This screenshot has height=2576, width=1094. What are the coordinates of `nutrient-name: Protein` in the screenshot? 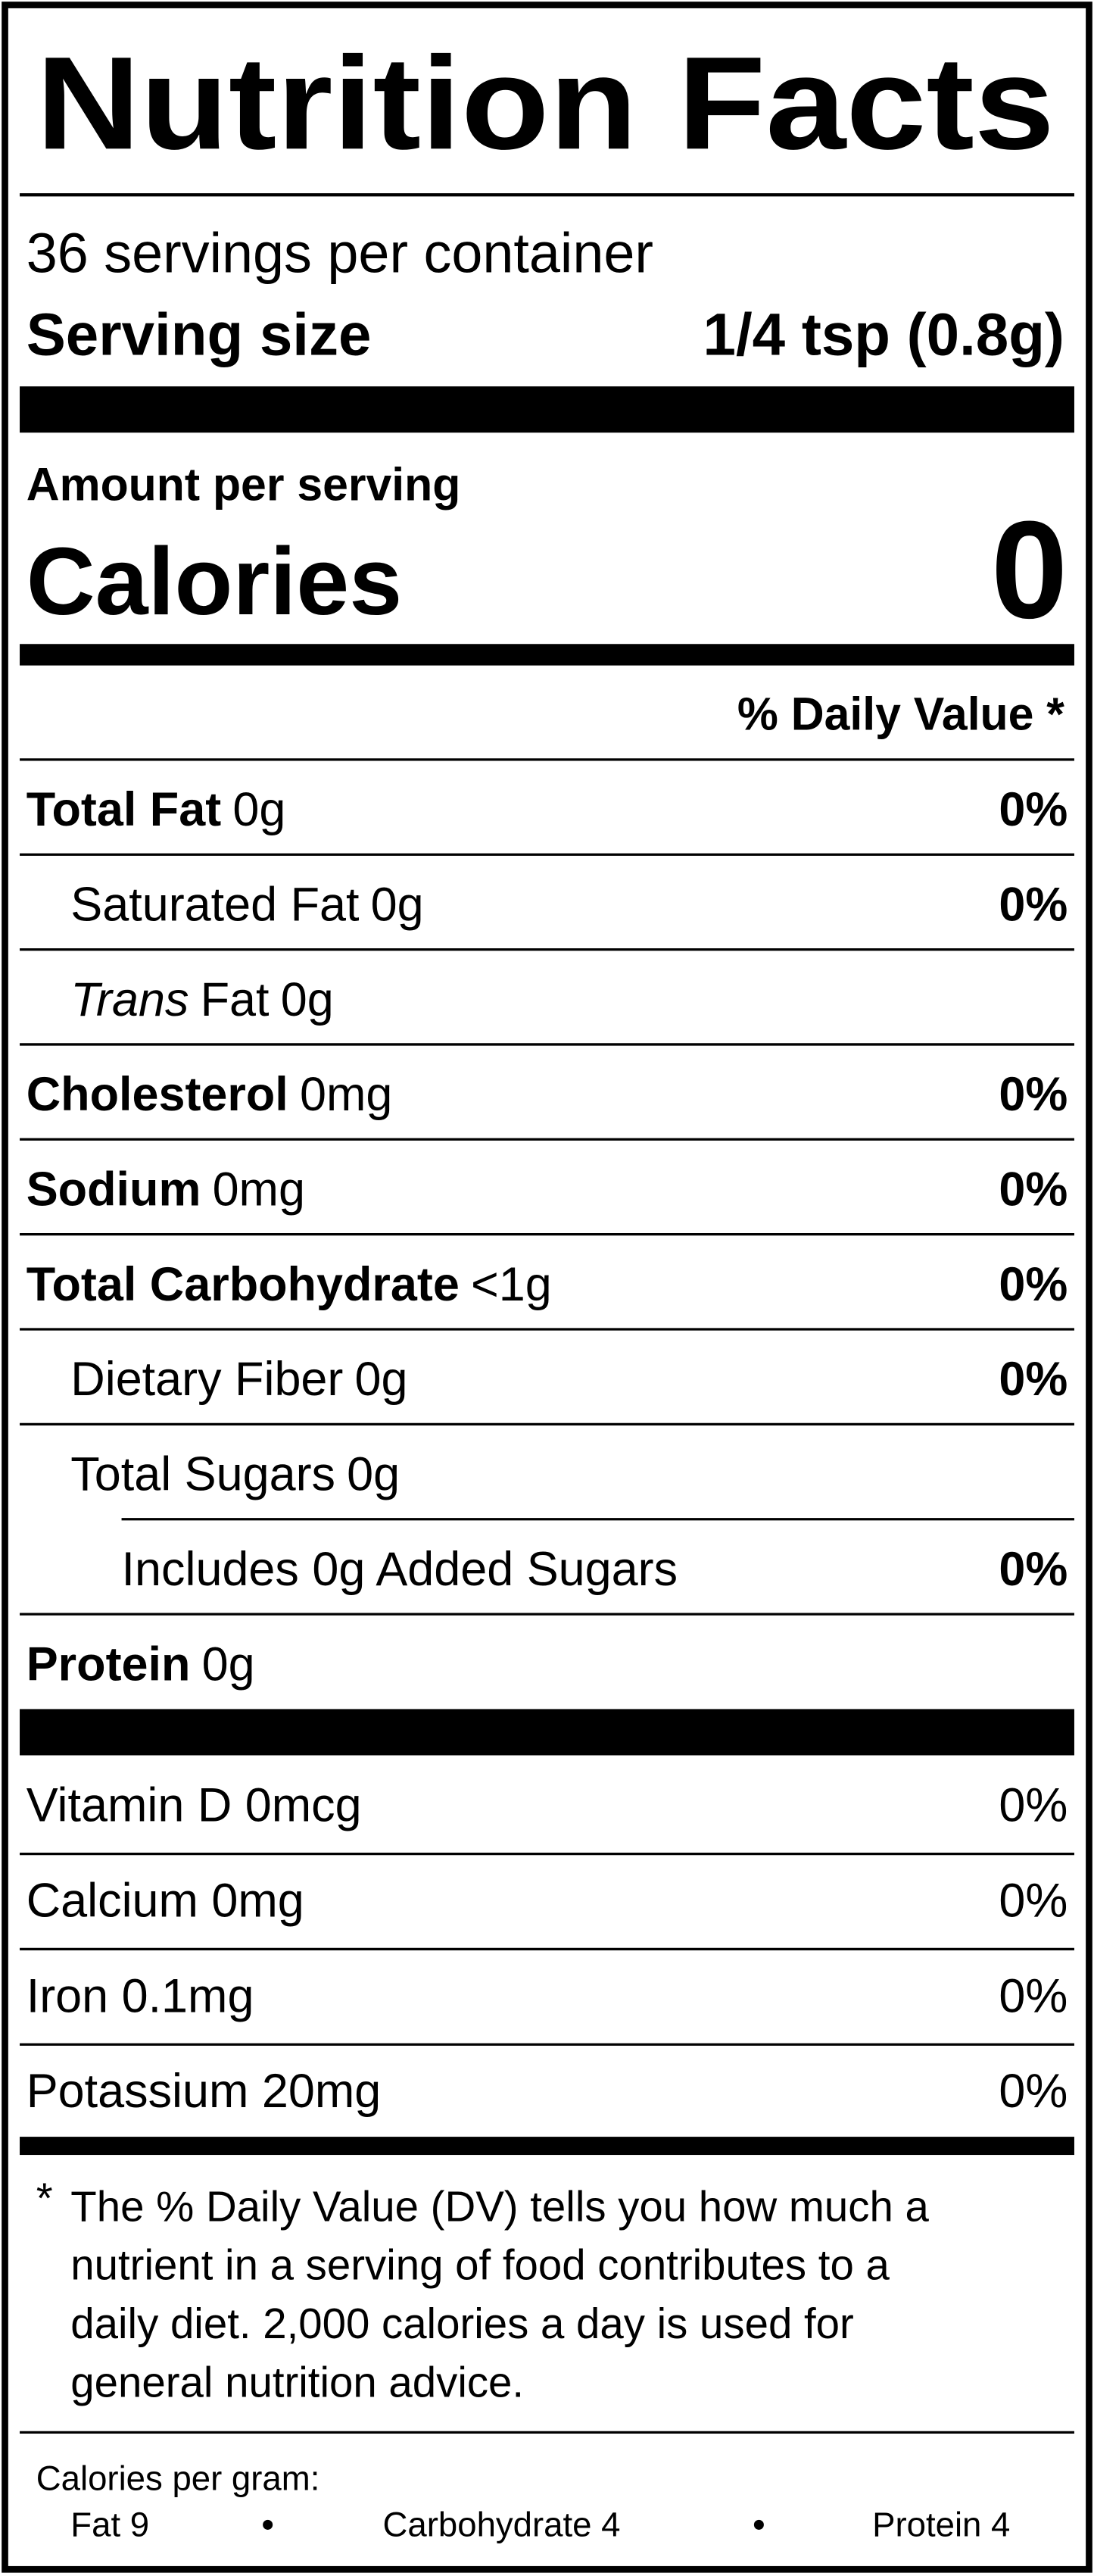 It's located at (109, 1665).